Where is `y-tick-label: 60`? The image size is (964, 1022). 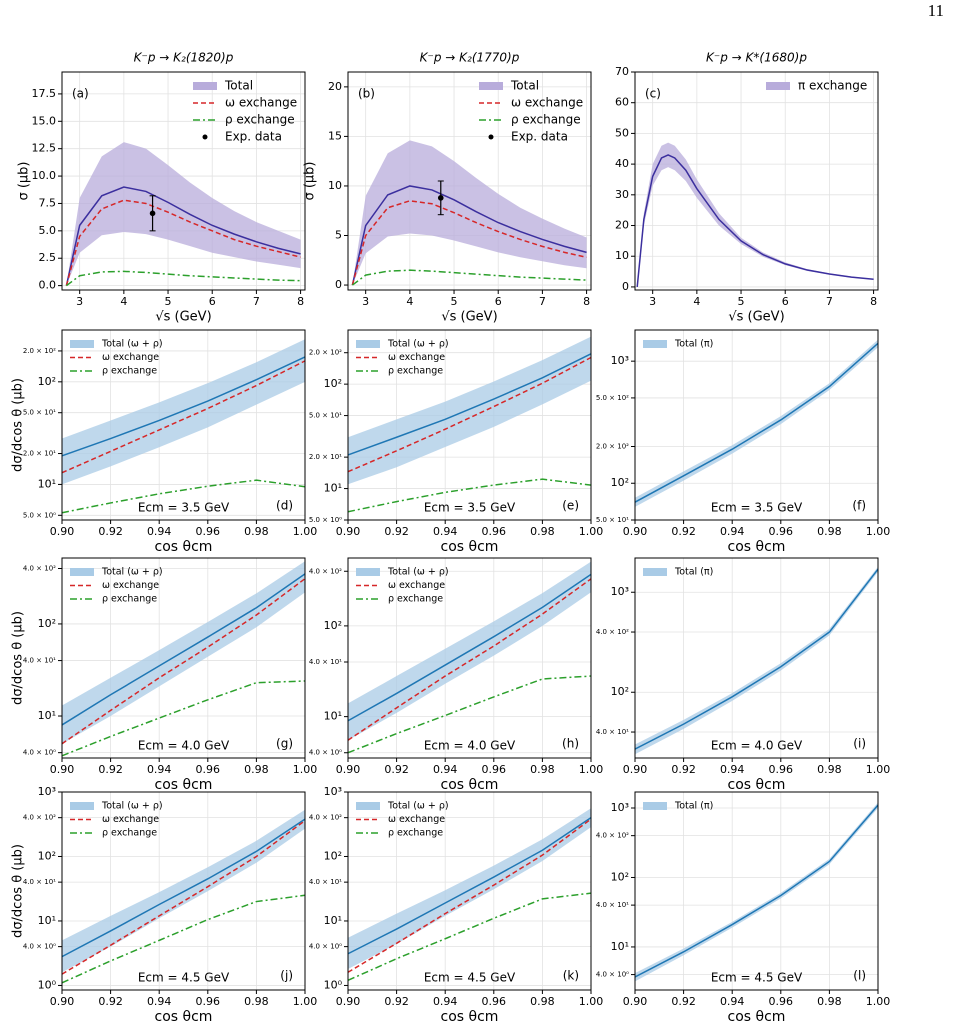
y-tick-label: 60 is located at coordinates (622, 102).